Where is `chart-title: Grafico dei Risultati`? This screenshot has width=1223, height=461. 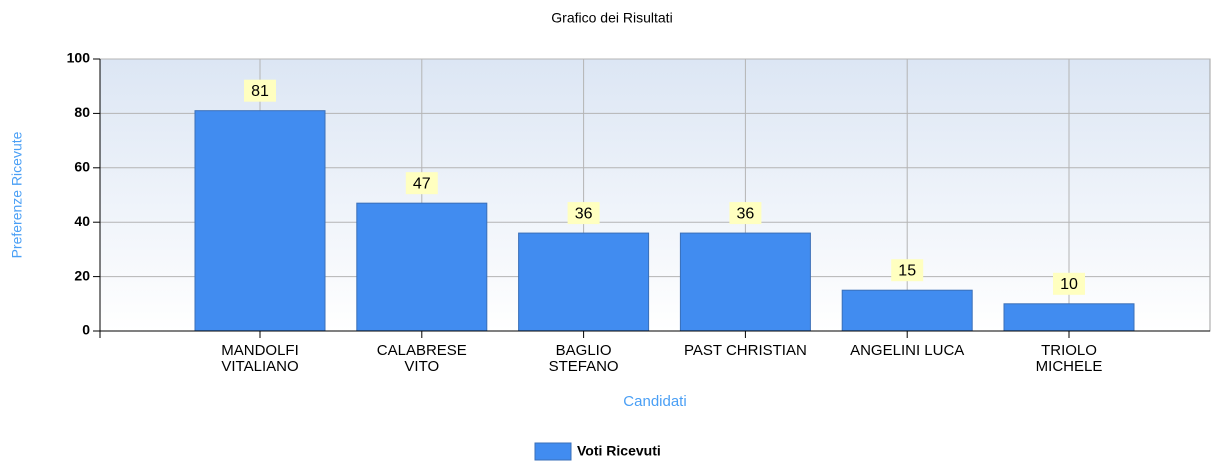 chart-title: Grafico dei Risultati is located at coordinates (611, 18).